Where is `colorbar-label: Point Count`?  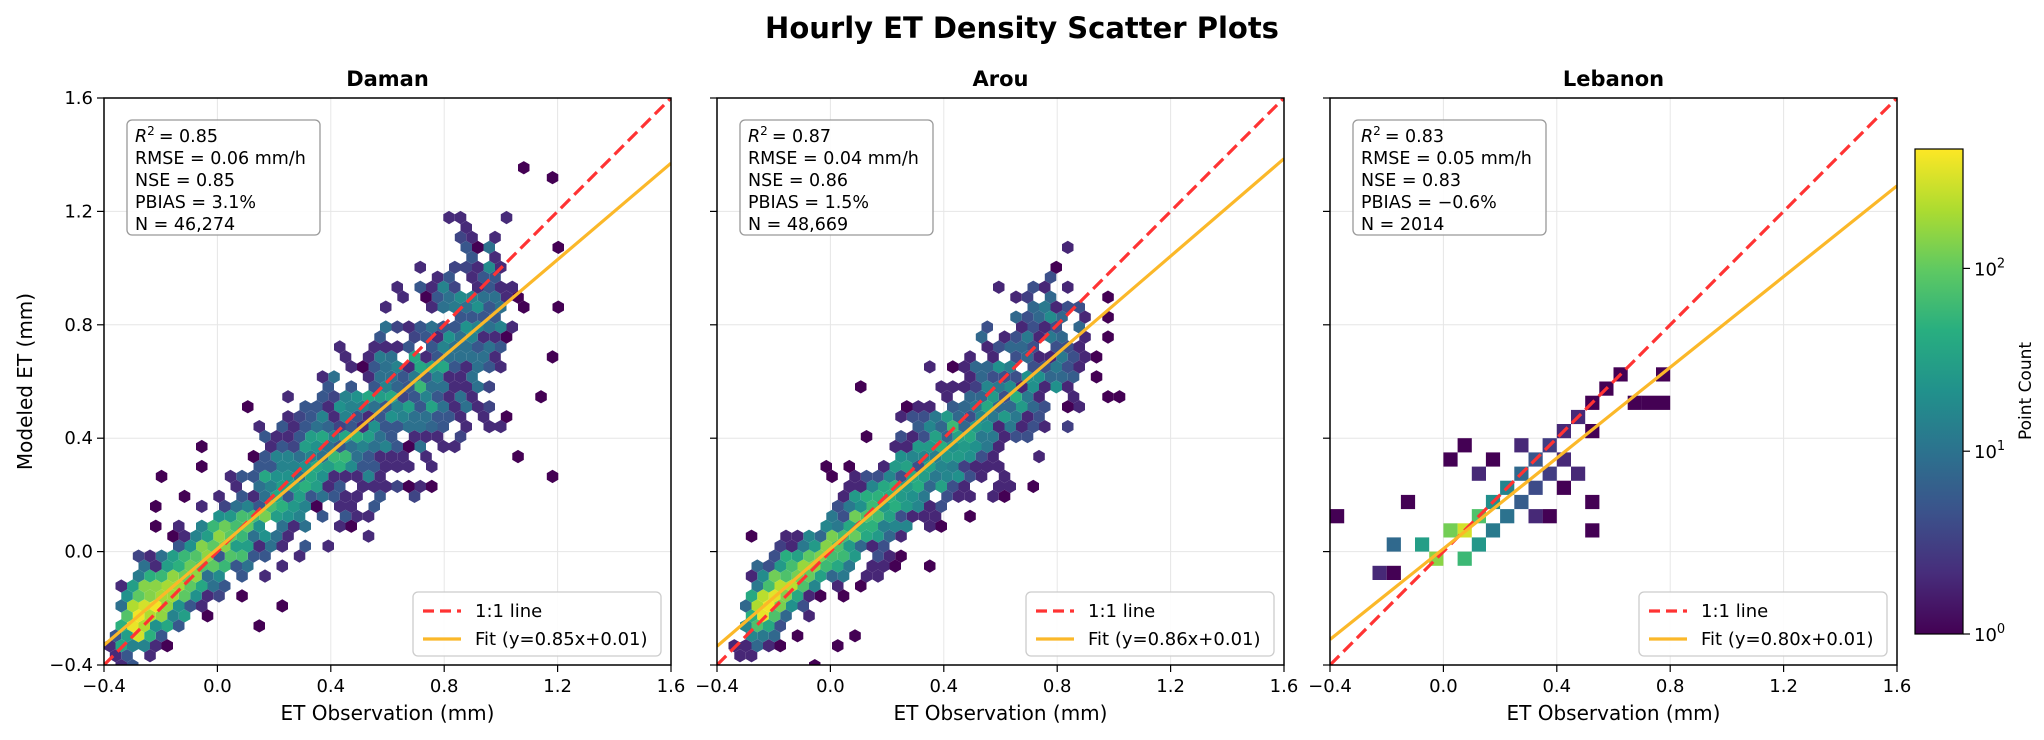 colorbar-label: Point Count is located at coordinates (2026, 391).